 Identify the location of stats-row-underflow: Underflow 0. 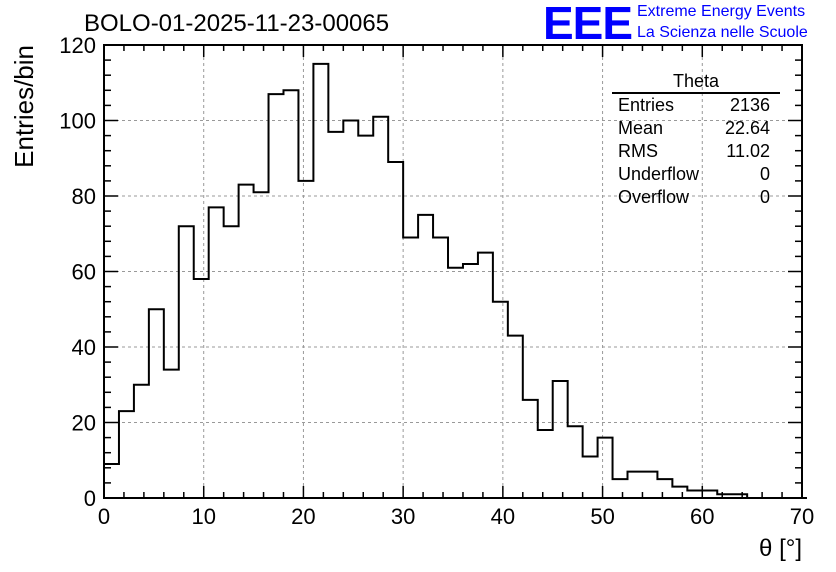
(696, 174).